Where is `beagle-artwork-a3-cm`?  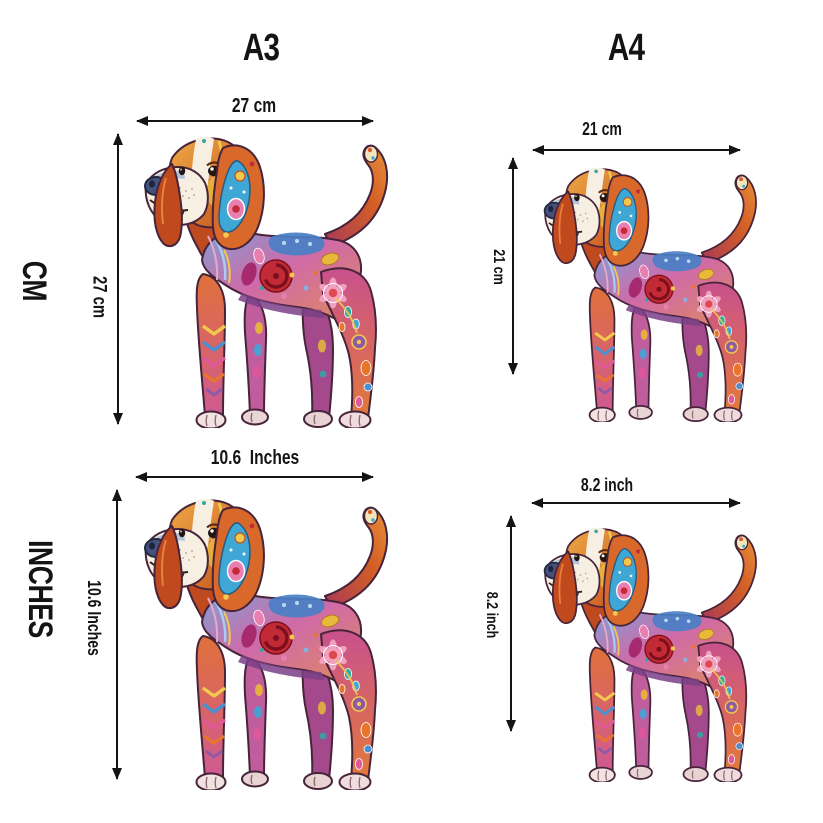
beagle-artwork-a3-cm is located at coordinates (266, 281).